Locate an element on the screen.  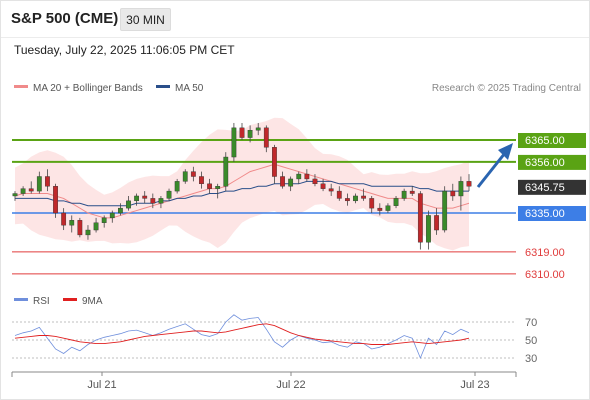
ma20-line is located at coordinates (242, 191).